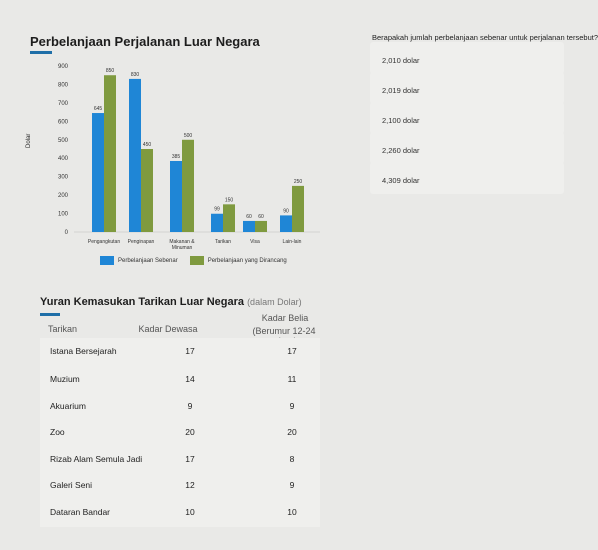 This screenshot has height=550, width=598. Describe the element at coordinates (190, 512) in the screenshot. I see `cell-adult-rate: 10` at that location.